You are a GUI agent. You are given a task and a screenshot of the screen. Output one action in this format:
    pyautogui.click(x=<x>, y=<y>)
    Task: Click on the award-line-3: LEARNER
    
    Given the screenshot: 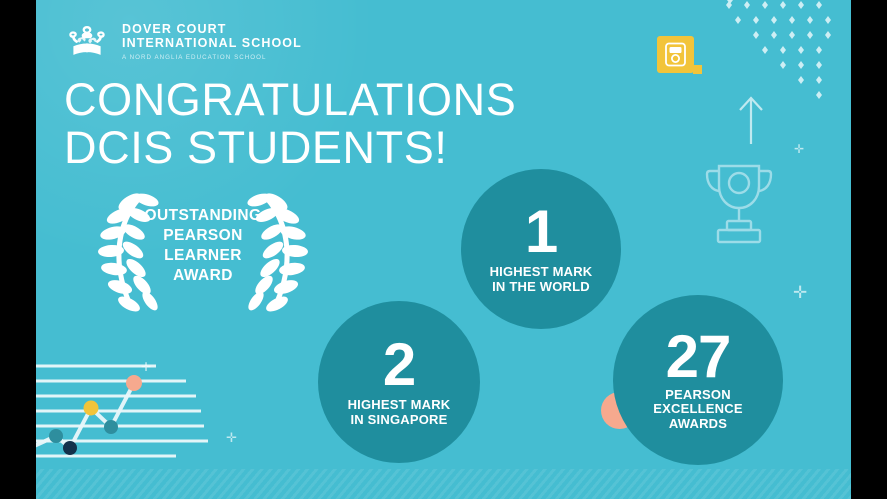 What is the action you would take?
    pyautogui.click(x=203, y=255)
    